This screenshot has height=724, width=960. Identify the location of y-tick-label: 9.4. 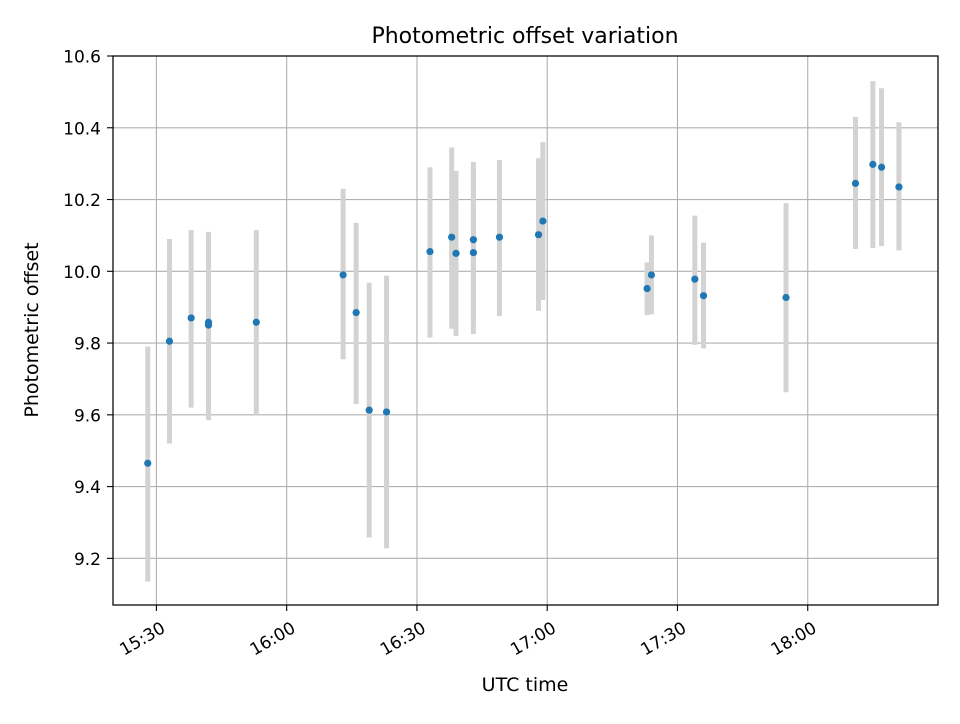
(87, 488).